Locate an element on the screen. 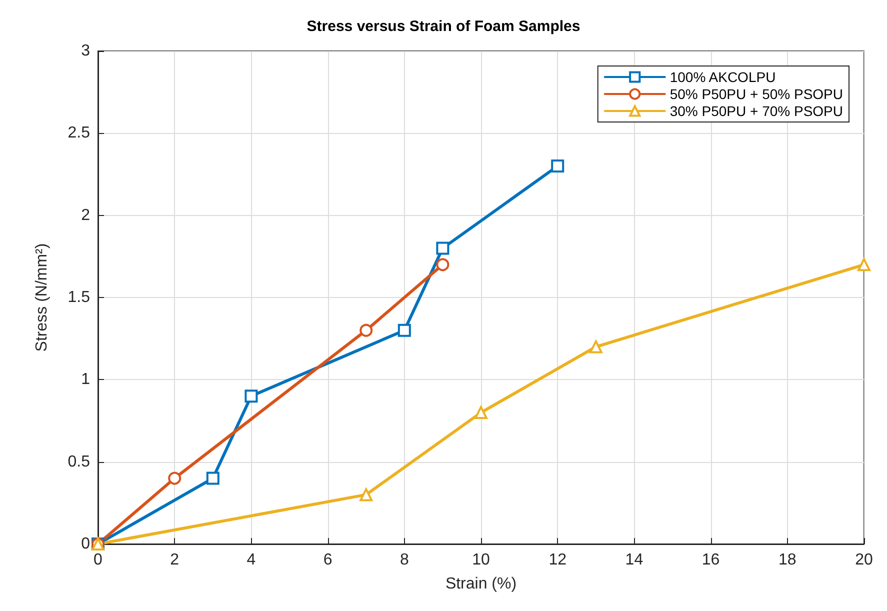 This screenshot has height=611, width=887. y-axis-title: Stress (N/mm²) is located at coordinates (42, 297).